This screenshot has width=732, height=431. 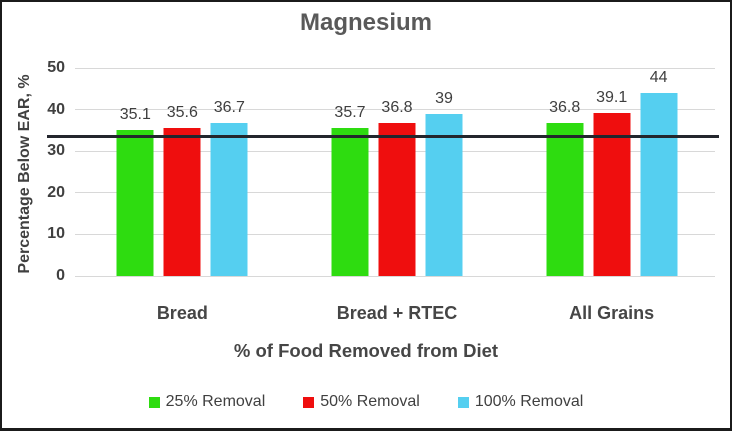 What do you see at coordinates (56, 151) in the screenshot?
I see `y-tick-label: 30` at bounding box center [56, 151].